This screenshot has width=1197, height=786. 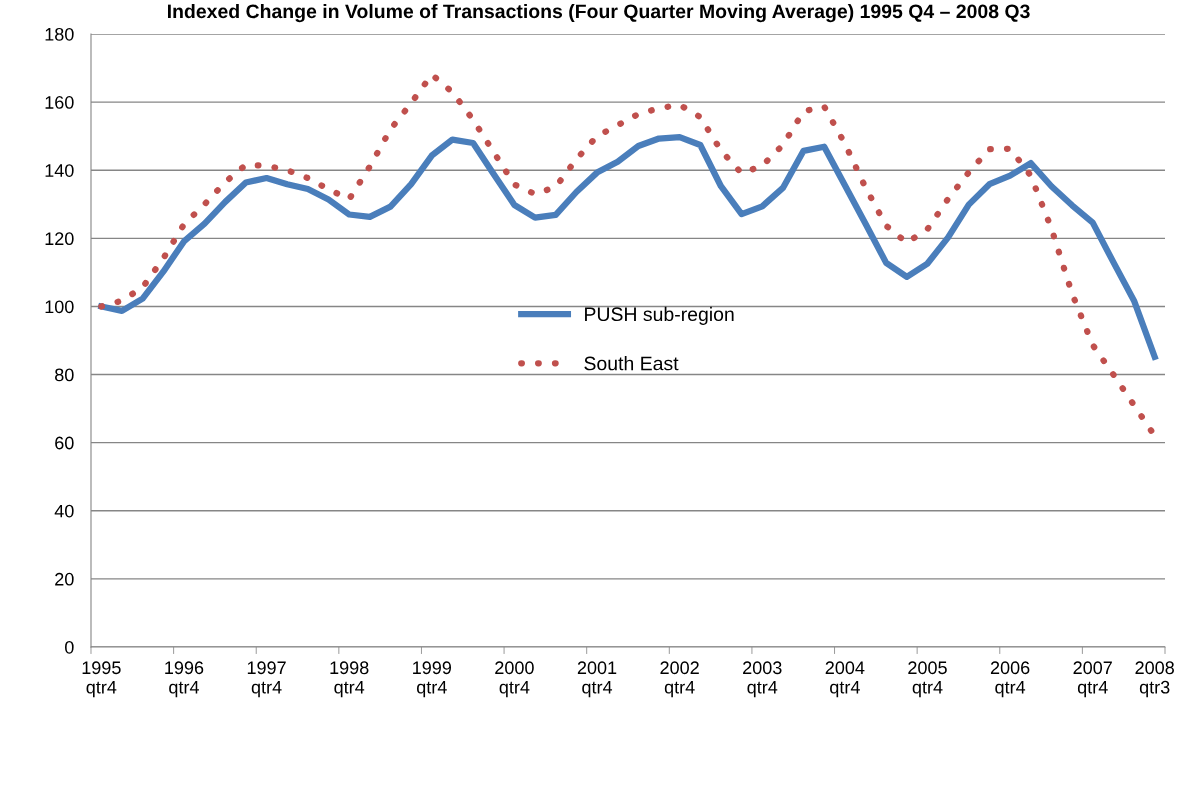 I want to click on x-tick-label: 1996 qtr4, so click(x=184, y=679).